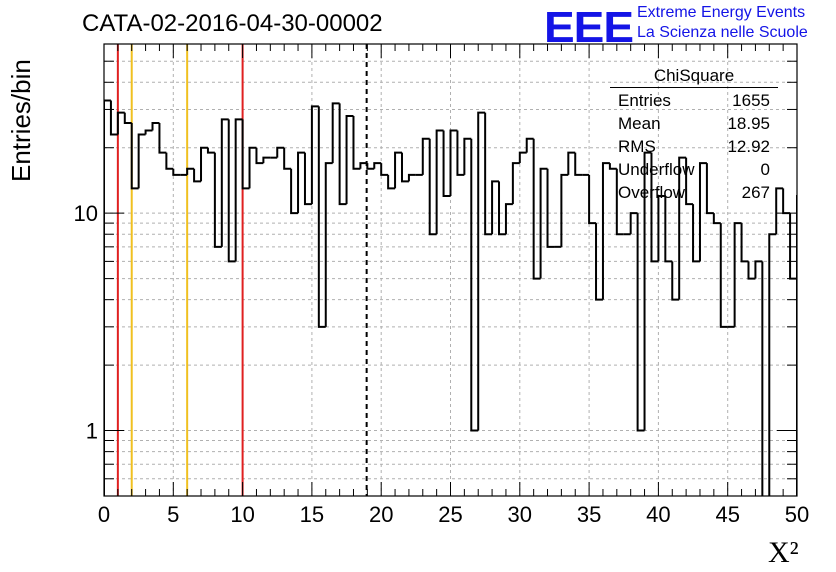 This screenshot has width=836, height=572. Describe the element at coordinates (450, 514) in the screenshot. I see `x-tick-label: 25` at that location.